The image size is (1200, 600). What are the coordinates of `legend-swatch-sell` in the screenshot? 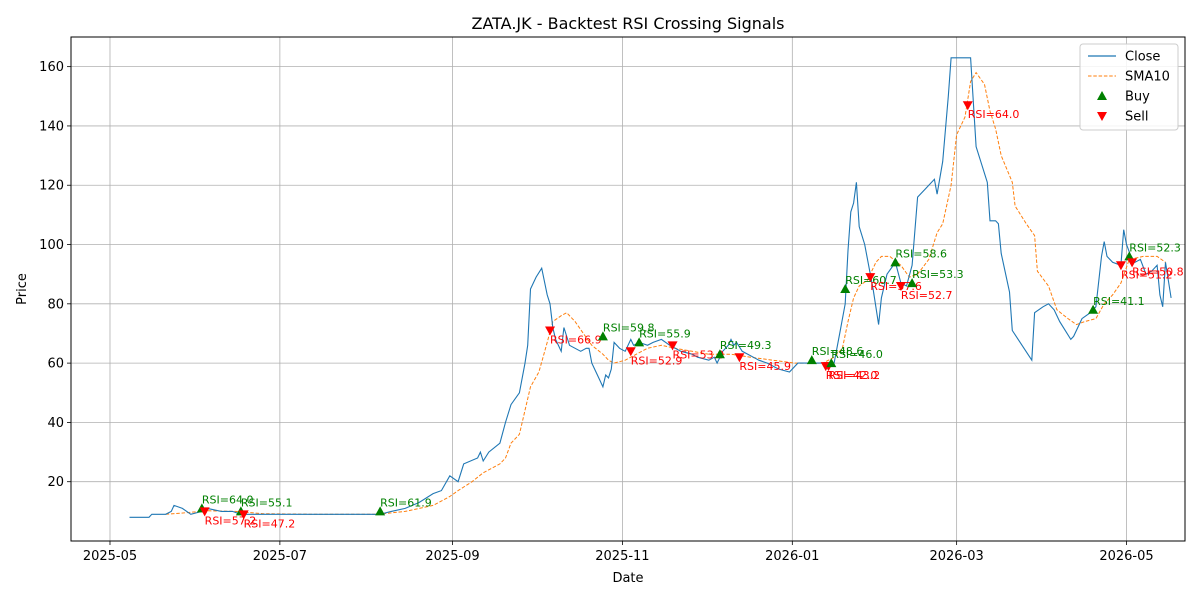 It's located at (1102, 116).